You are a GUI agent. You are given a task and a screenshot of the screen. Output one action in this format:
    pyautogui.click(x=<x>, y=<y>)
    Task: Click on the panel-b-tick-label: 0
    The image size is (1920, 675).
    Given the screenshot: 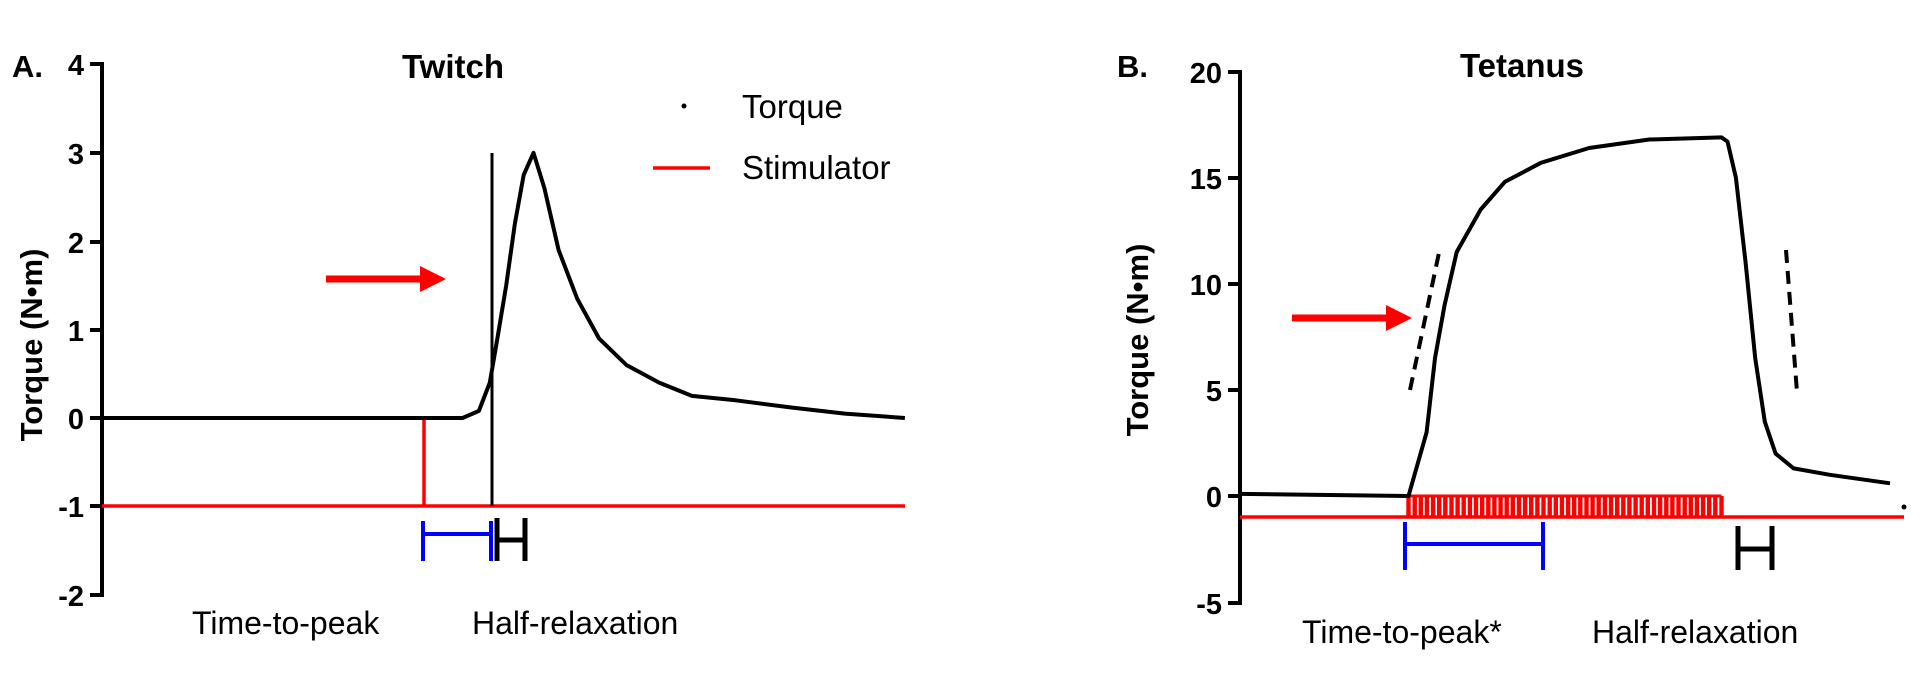 What is the action you would take?
    pyautogui.click(x=1214, y=498)
    